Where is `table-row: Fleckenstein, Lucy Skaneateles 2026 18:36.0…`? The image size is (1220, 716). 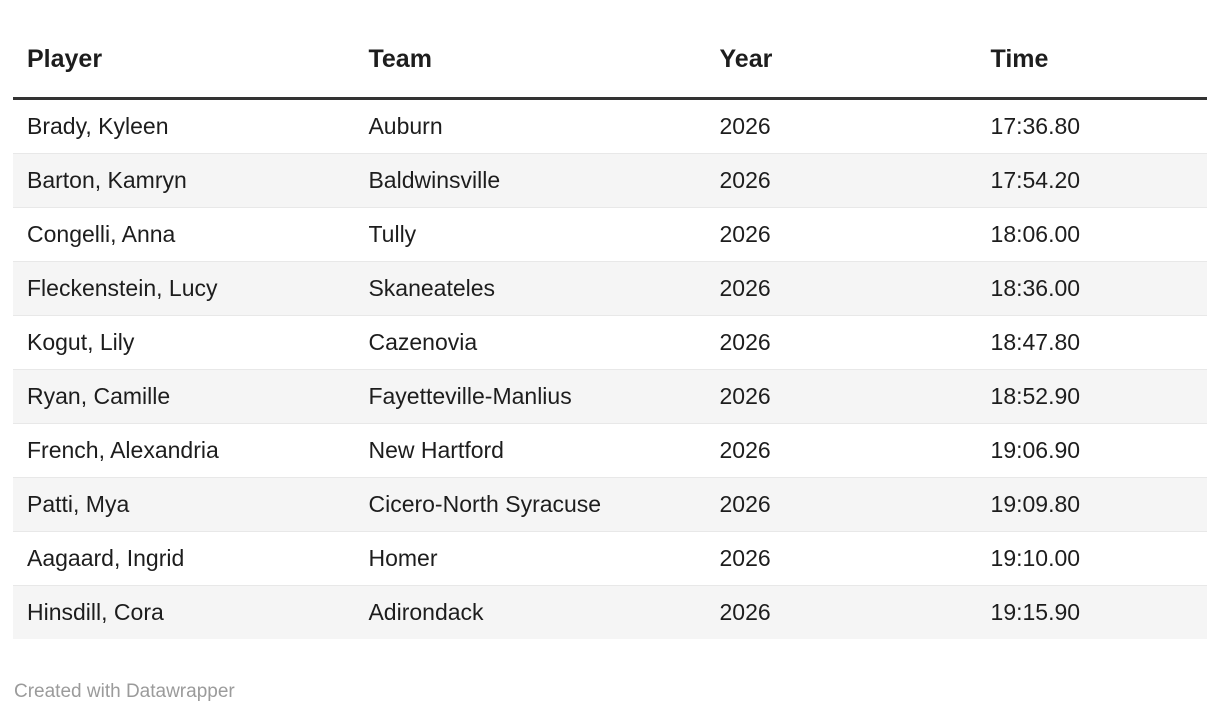 table-row: Fleckenstein, Lucy Skaneateles 2026 18:36.0… is located at coordinates (610, 288).